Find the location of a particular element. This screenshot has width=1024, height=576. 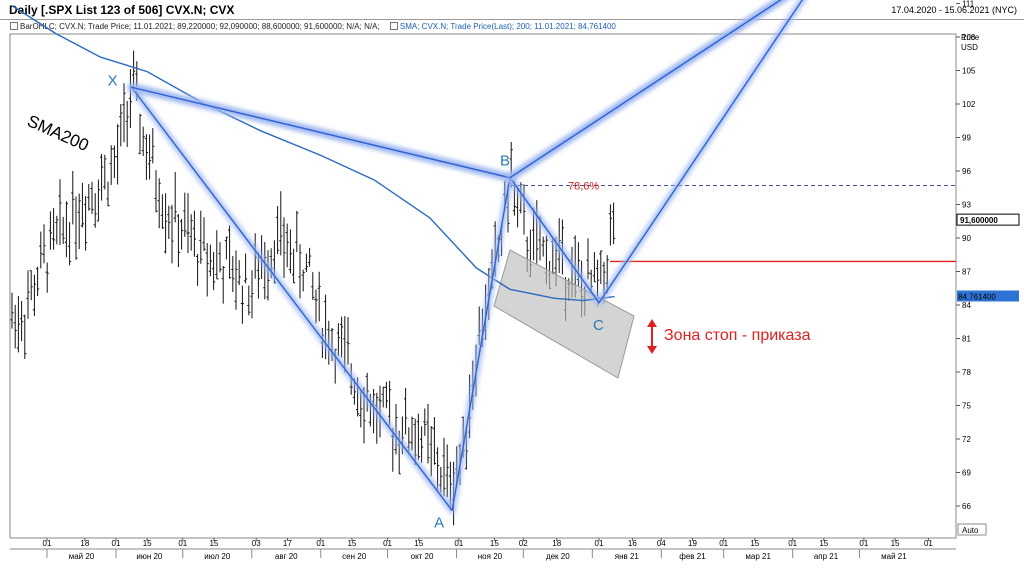

x-month-label: сен 20 is located at coordinates (354, 556).